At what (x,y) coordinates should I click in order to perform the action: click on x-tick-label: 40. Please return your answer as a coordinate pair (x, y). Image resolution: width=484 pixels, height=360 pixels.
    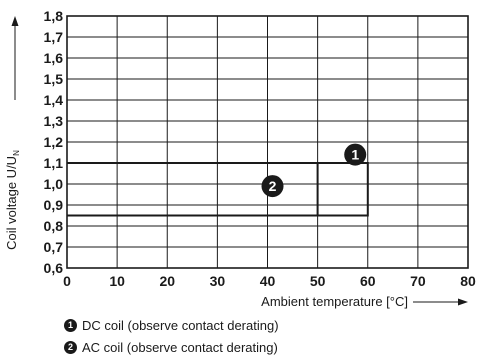
    Looking at the image, I should click on (268, 281).